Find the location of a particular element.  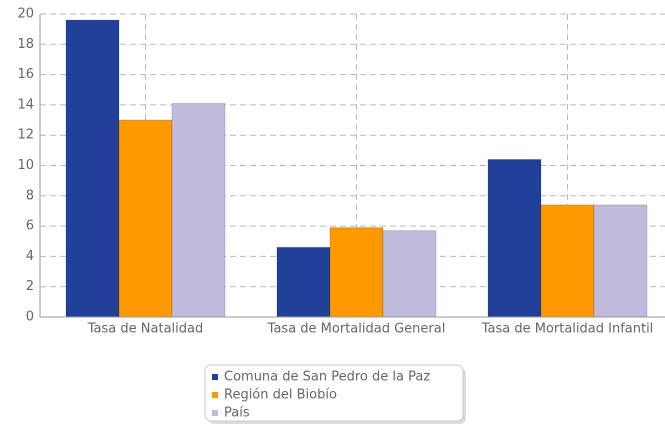

x-tick-label: Tasa de Mortalidad General is located at coordinates (356, 329).